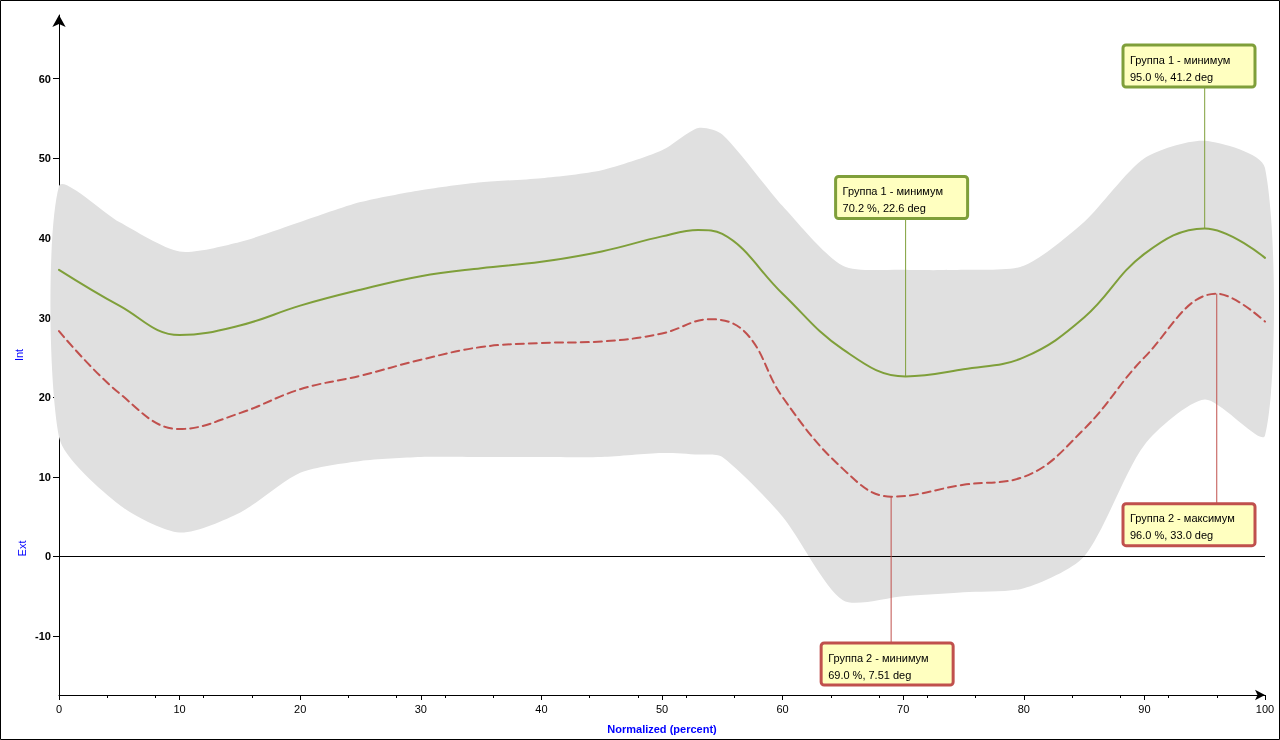 The image size is (1280, 740). Describe the element at coordinates (420, 708) in the screenshot. I see `x-tick-label: 30` at that location.